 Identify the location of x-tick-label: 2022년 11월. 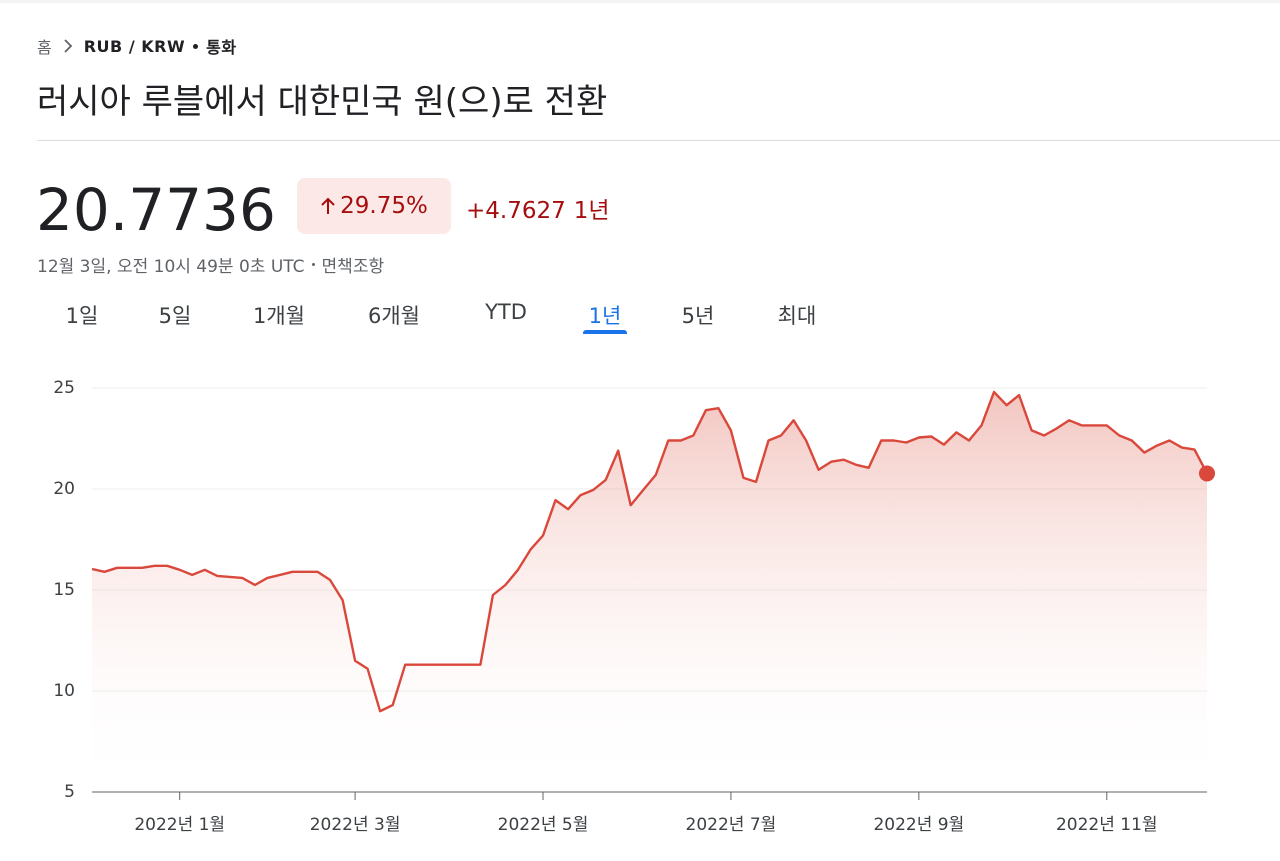
(1107, 825).